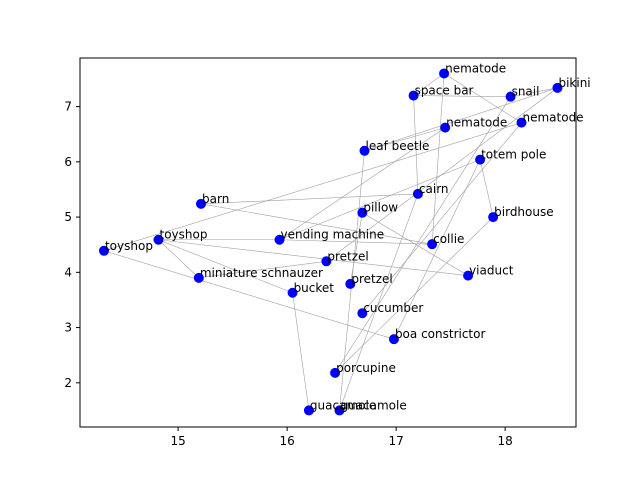 Image resolution: width=640 pixels, height=480 pixels. I want to click on point-label: boa constrictor, so click(440, 334).